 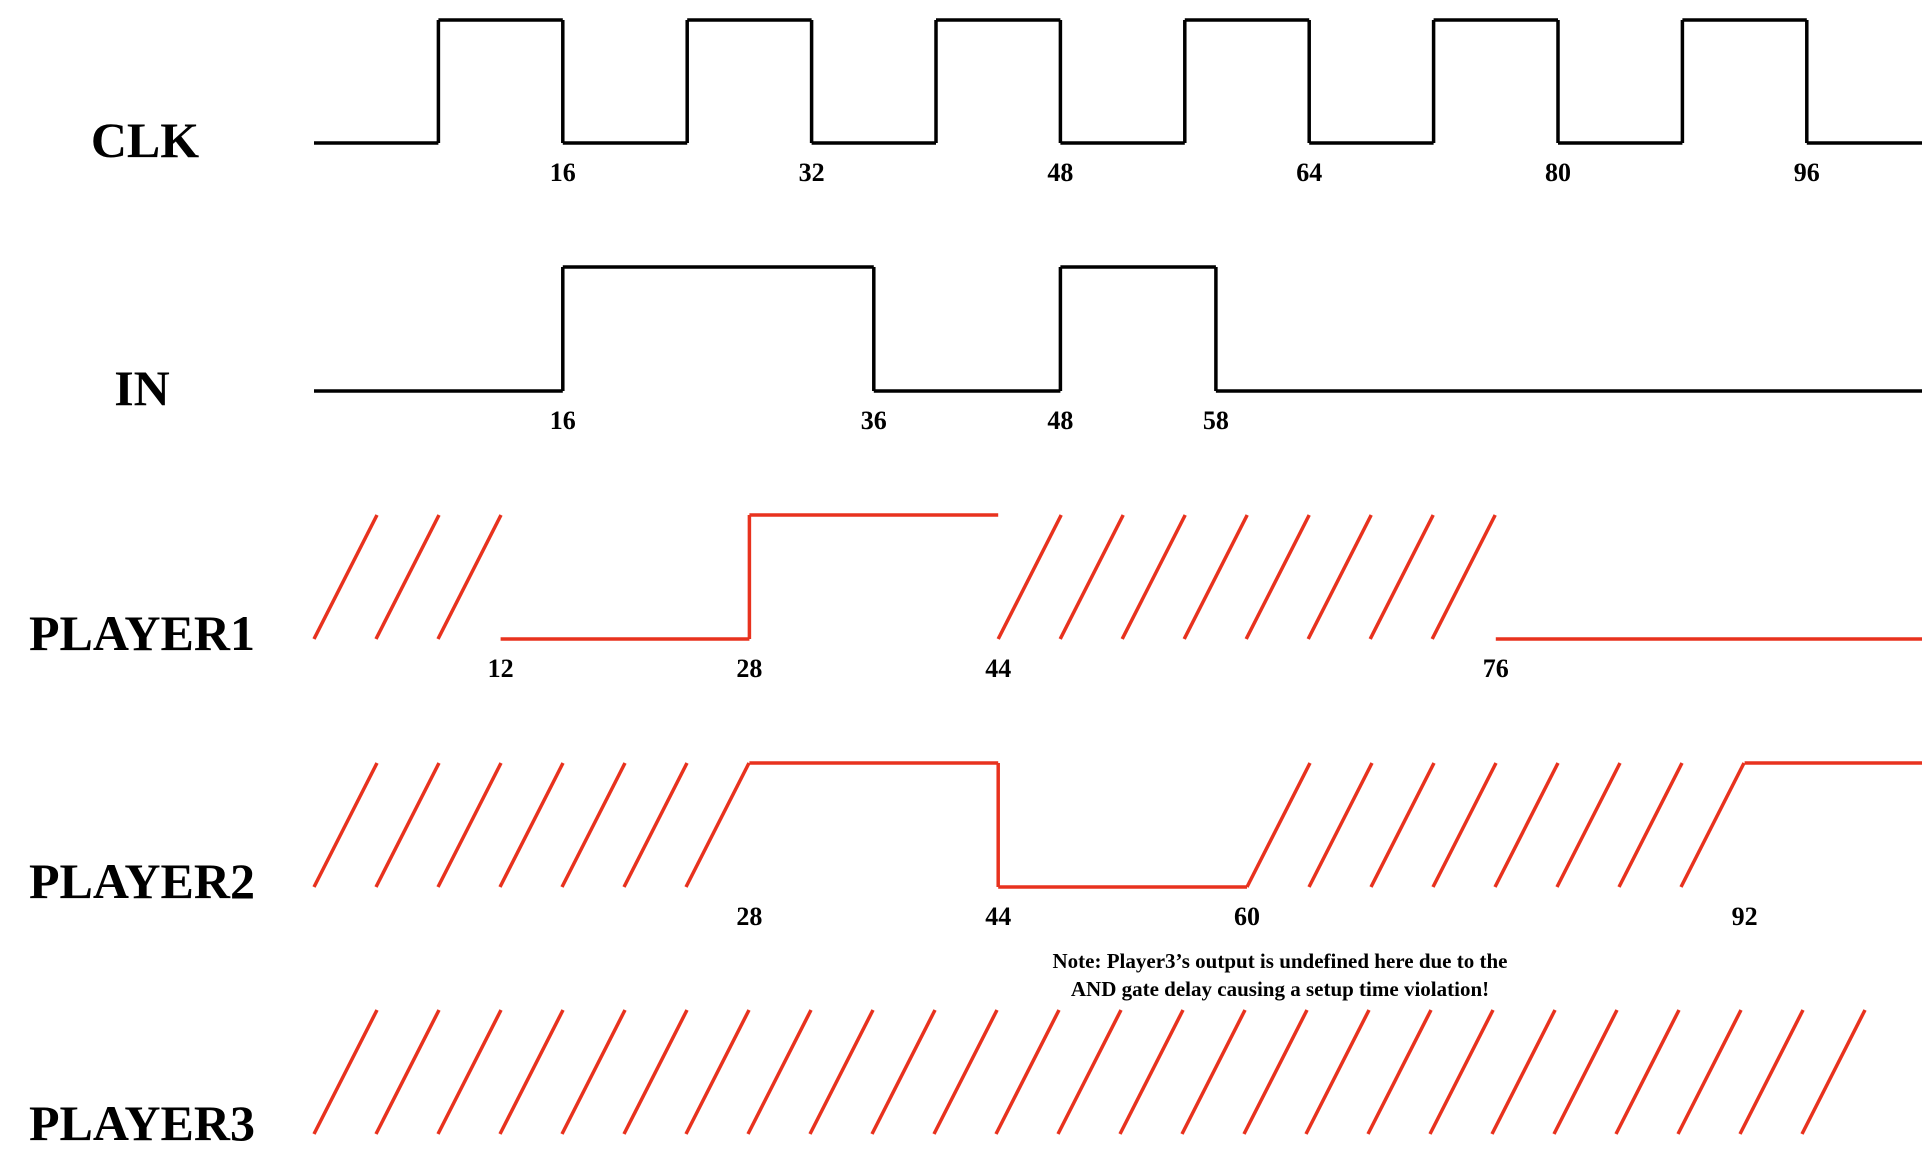 I want to click on time-label: 96, so click(x=1807, y=172).